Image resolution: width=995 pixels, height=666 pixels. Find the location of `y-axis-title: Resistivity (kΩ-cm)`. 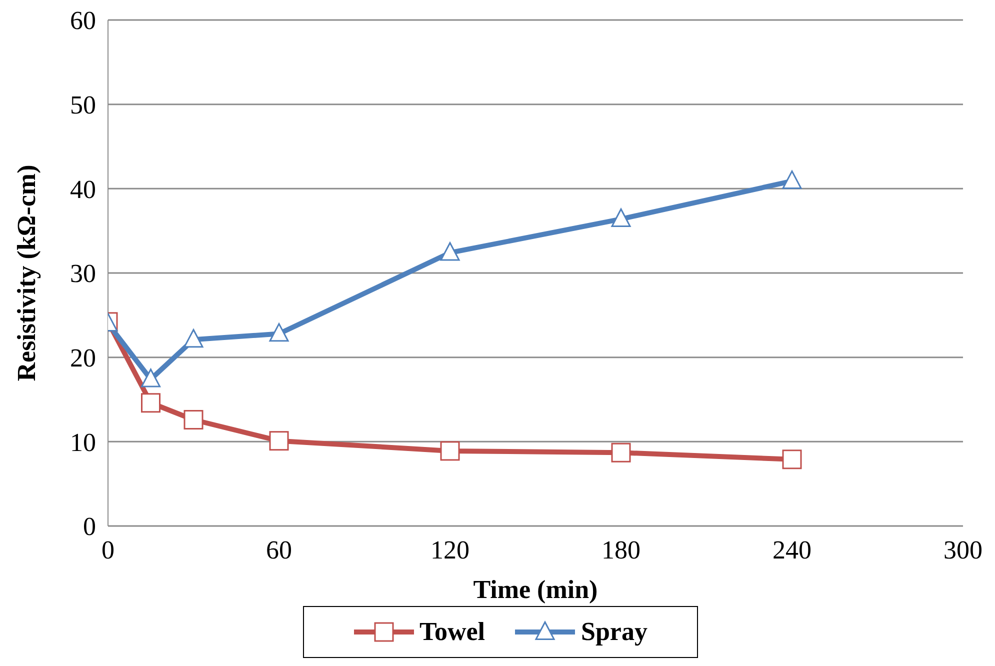

y-axis-title: Resistivity (kΩ-cm) is located at coordinates (27, 273).